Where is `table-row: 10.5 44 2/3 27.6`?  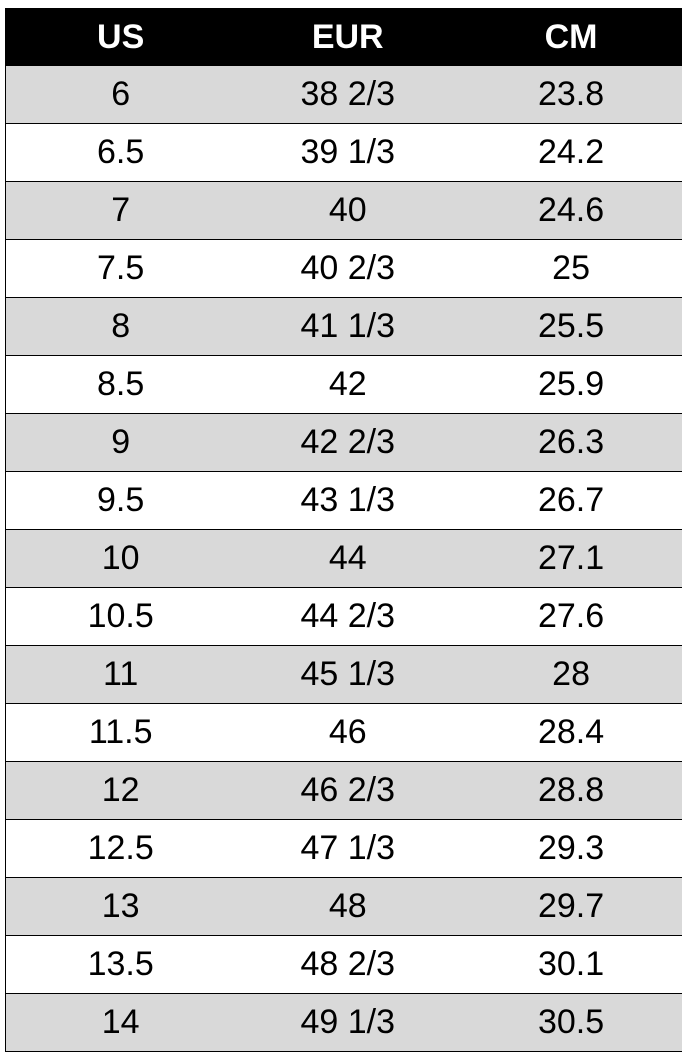
table-row: 10.5 44 2/3 27.6 is located at coordinates (343, 616).